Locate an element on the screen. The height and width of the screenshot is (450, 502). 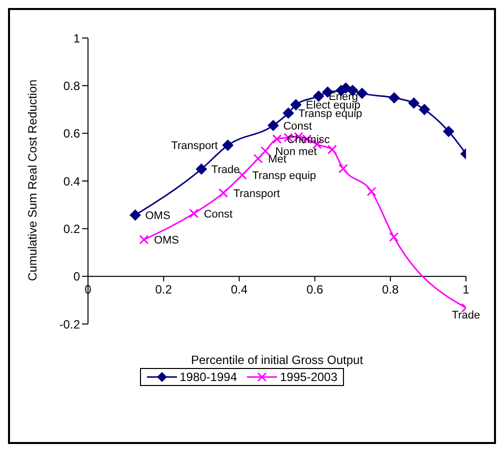
x-axis-title: Percentile of initial Gross Output is located at coordinates (277, 360).